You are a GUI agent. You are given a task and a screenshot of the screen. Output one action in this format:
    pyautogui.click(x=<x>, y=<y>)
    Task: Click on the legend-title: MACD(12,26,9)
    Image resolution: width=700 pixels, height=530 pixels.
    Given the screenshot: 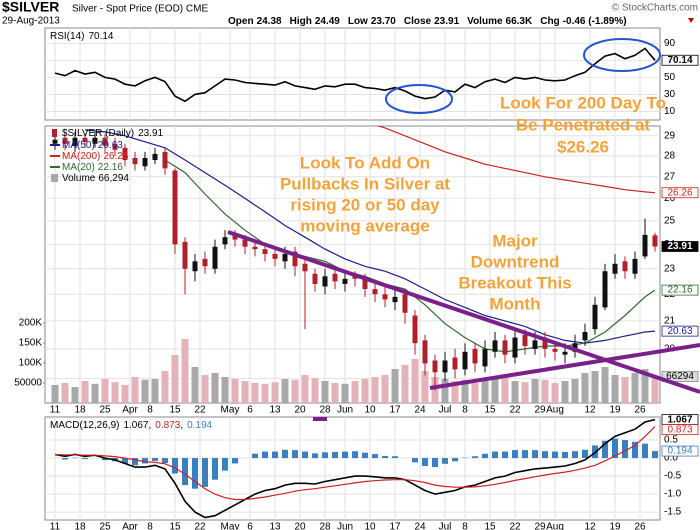 What is the action you would take?
    pyautogui.click(x=84, y=425)
    